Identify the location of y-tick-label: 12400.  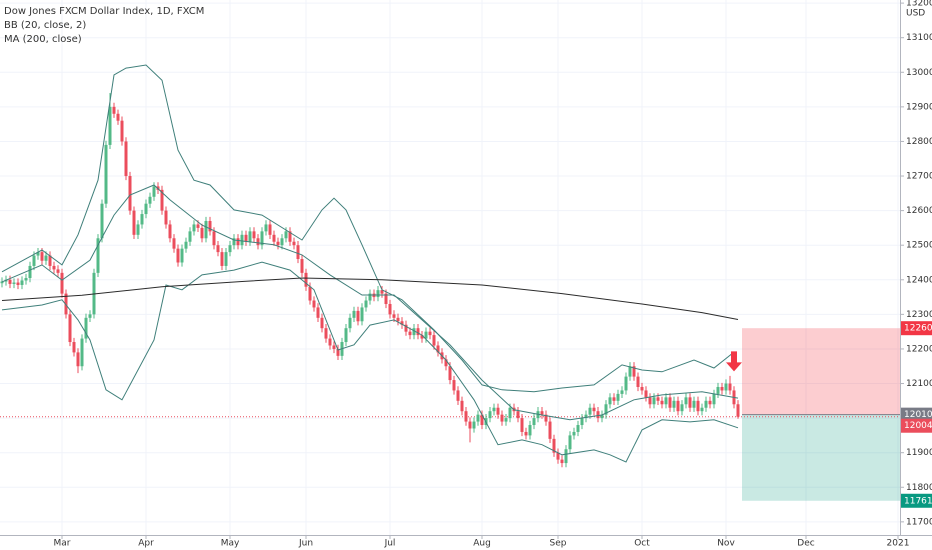
(919, 280).